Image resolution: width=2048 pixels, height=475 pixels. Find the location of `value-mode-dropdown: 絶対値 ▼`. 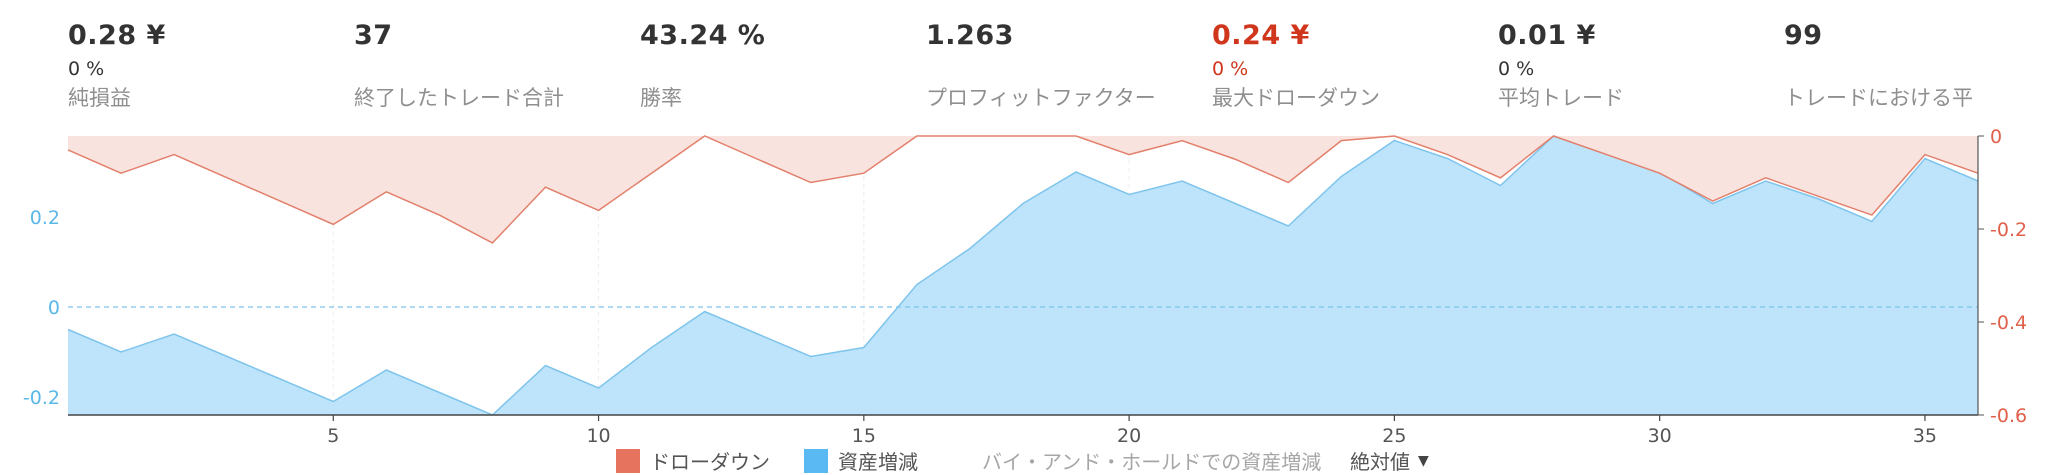

value-mode-dropdown: 絶対値 ▼ is located at coordinates (1389, 460).